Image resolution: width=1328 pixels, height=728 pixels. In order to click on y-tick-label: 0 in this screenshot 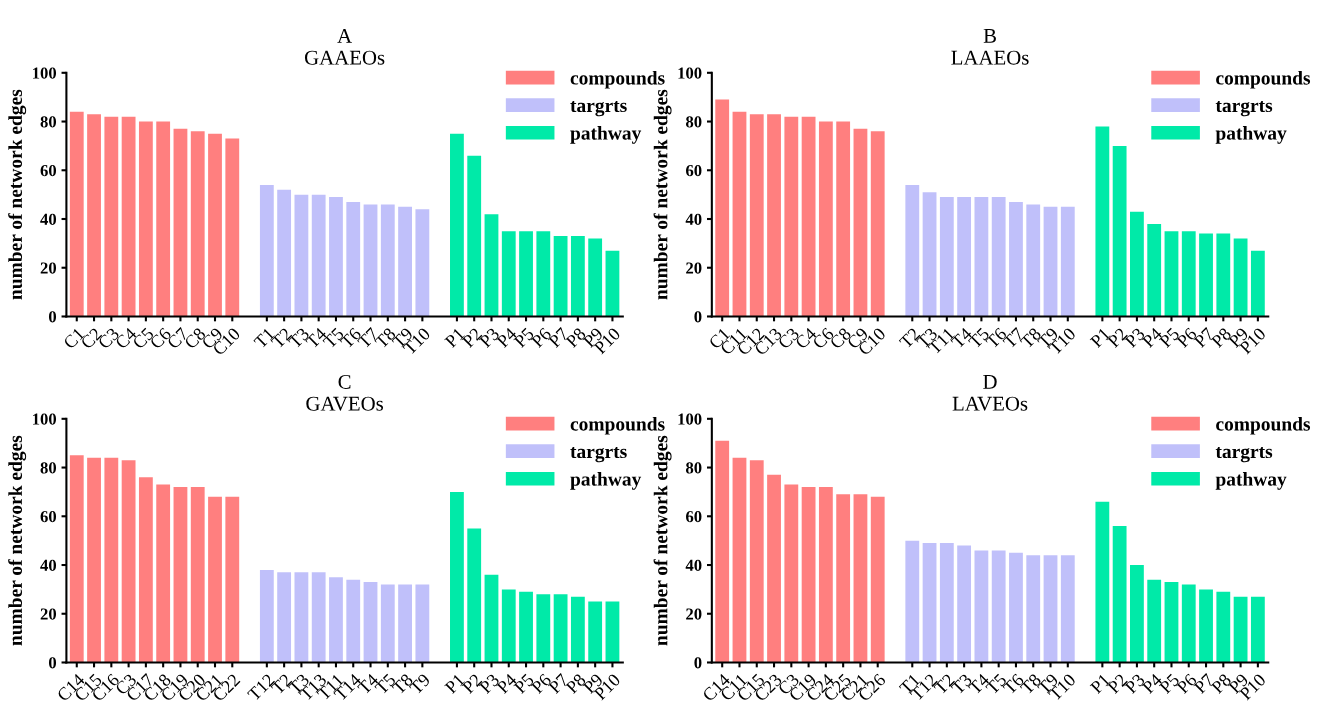, I will do `click(698, 317)`.